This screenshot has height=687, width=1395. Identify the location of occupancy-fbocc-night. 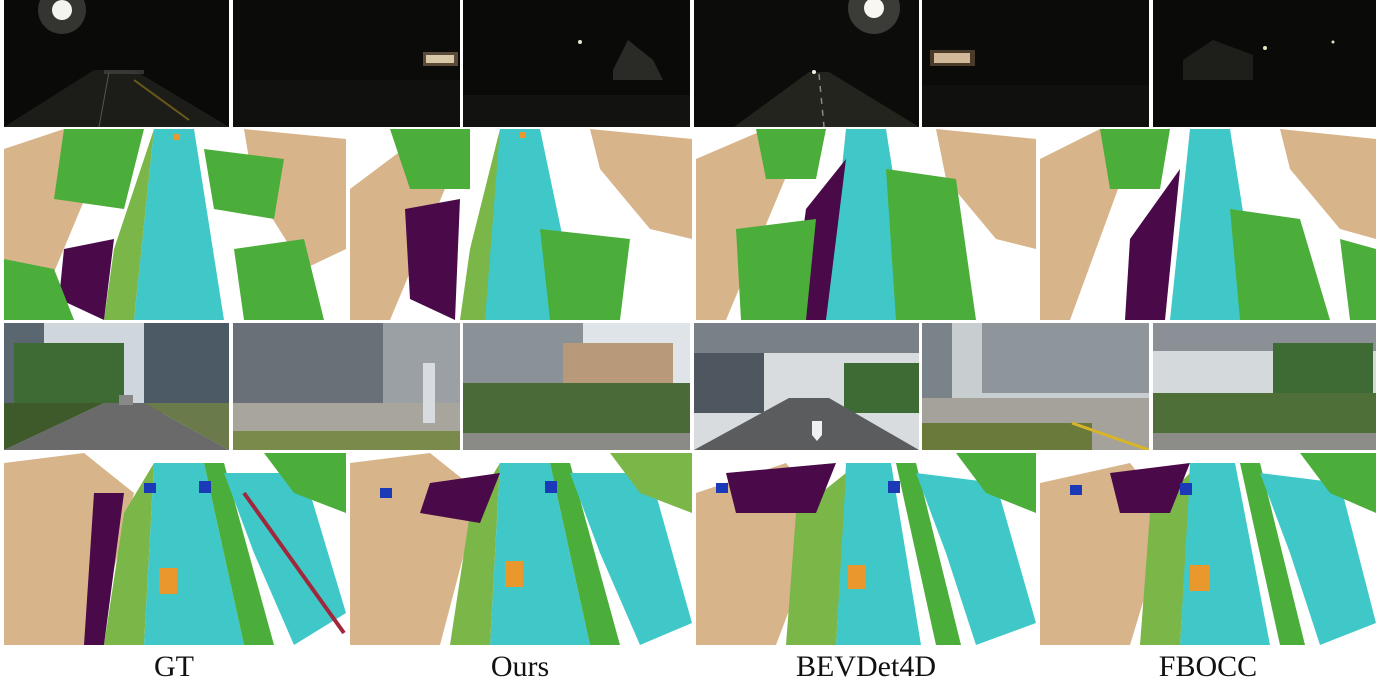
(1208, 224).